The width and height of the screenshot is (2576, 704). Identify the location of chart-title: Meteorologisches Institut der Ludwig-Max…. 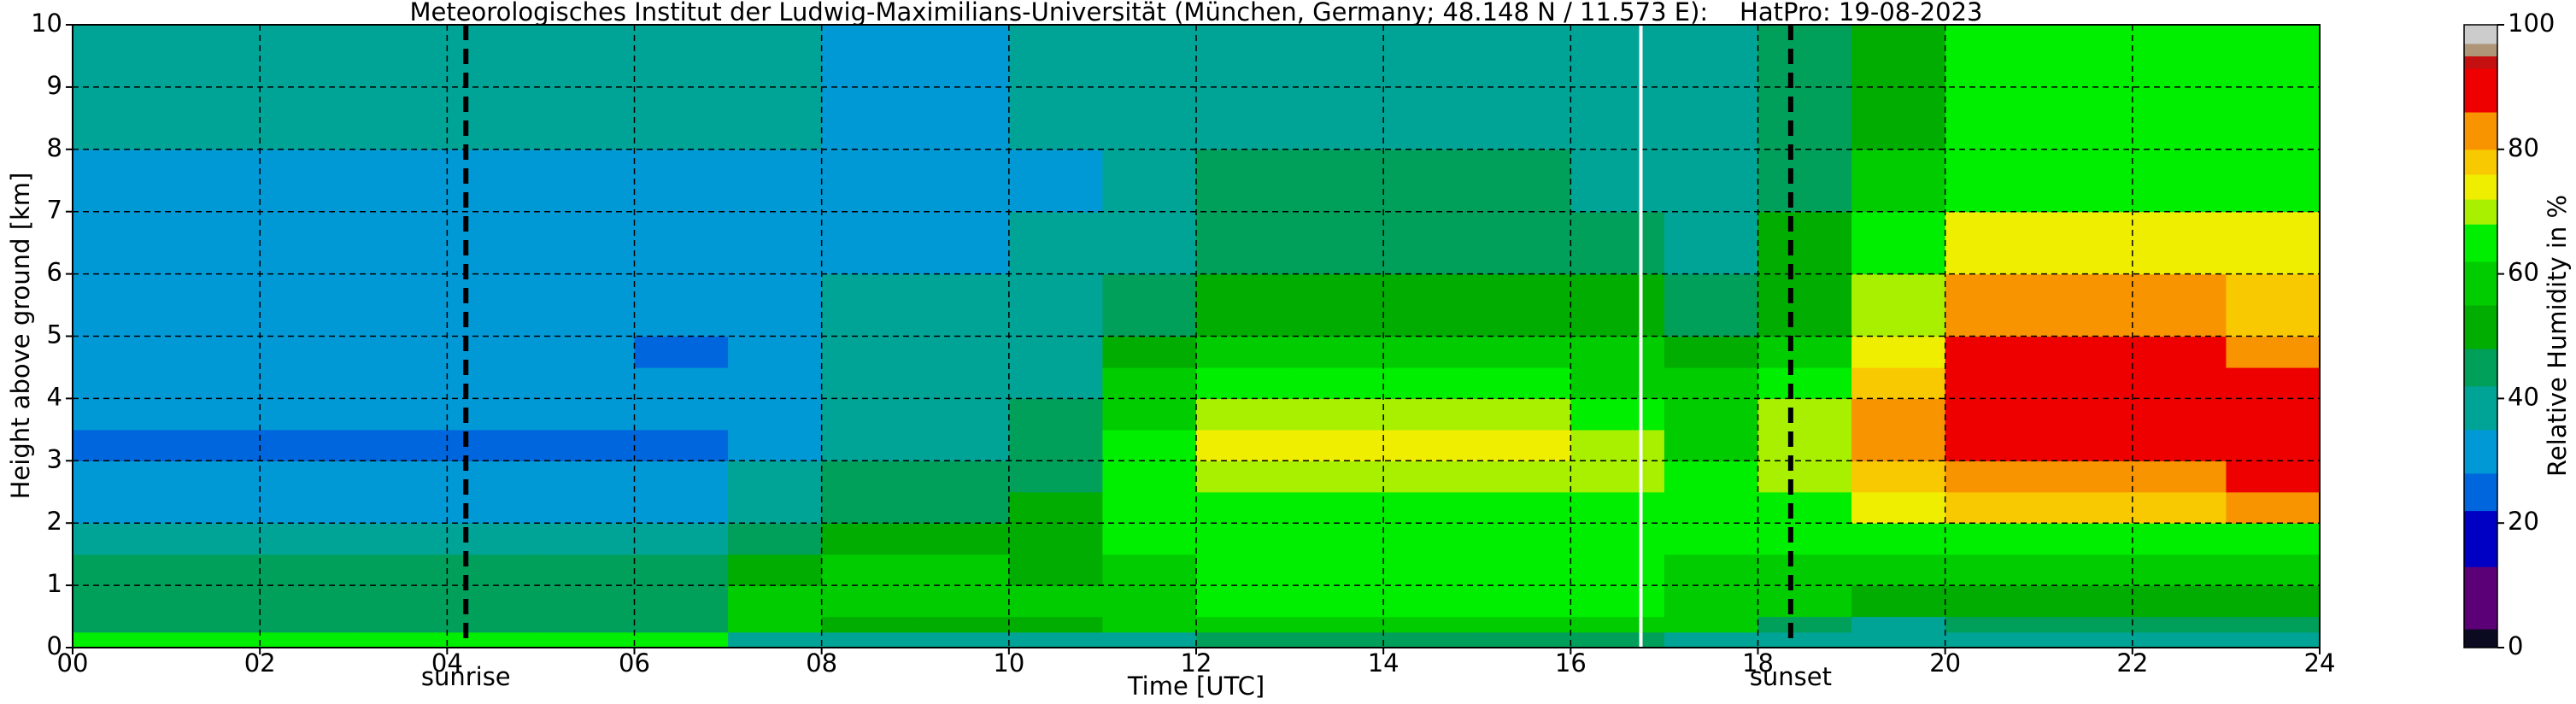
(1195, 13).